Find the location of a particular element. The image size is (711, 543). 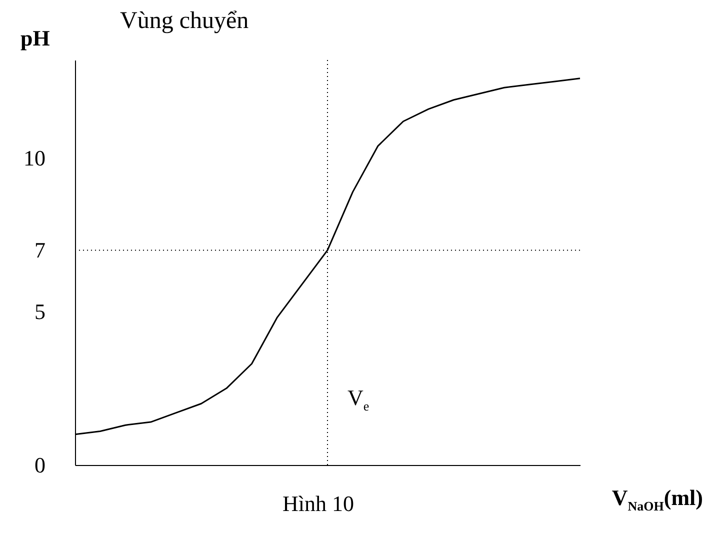

annotation: V$_{e}$ is located at coordinates (359, 399).